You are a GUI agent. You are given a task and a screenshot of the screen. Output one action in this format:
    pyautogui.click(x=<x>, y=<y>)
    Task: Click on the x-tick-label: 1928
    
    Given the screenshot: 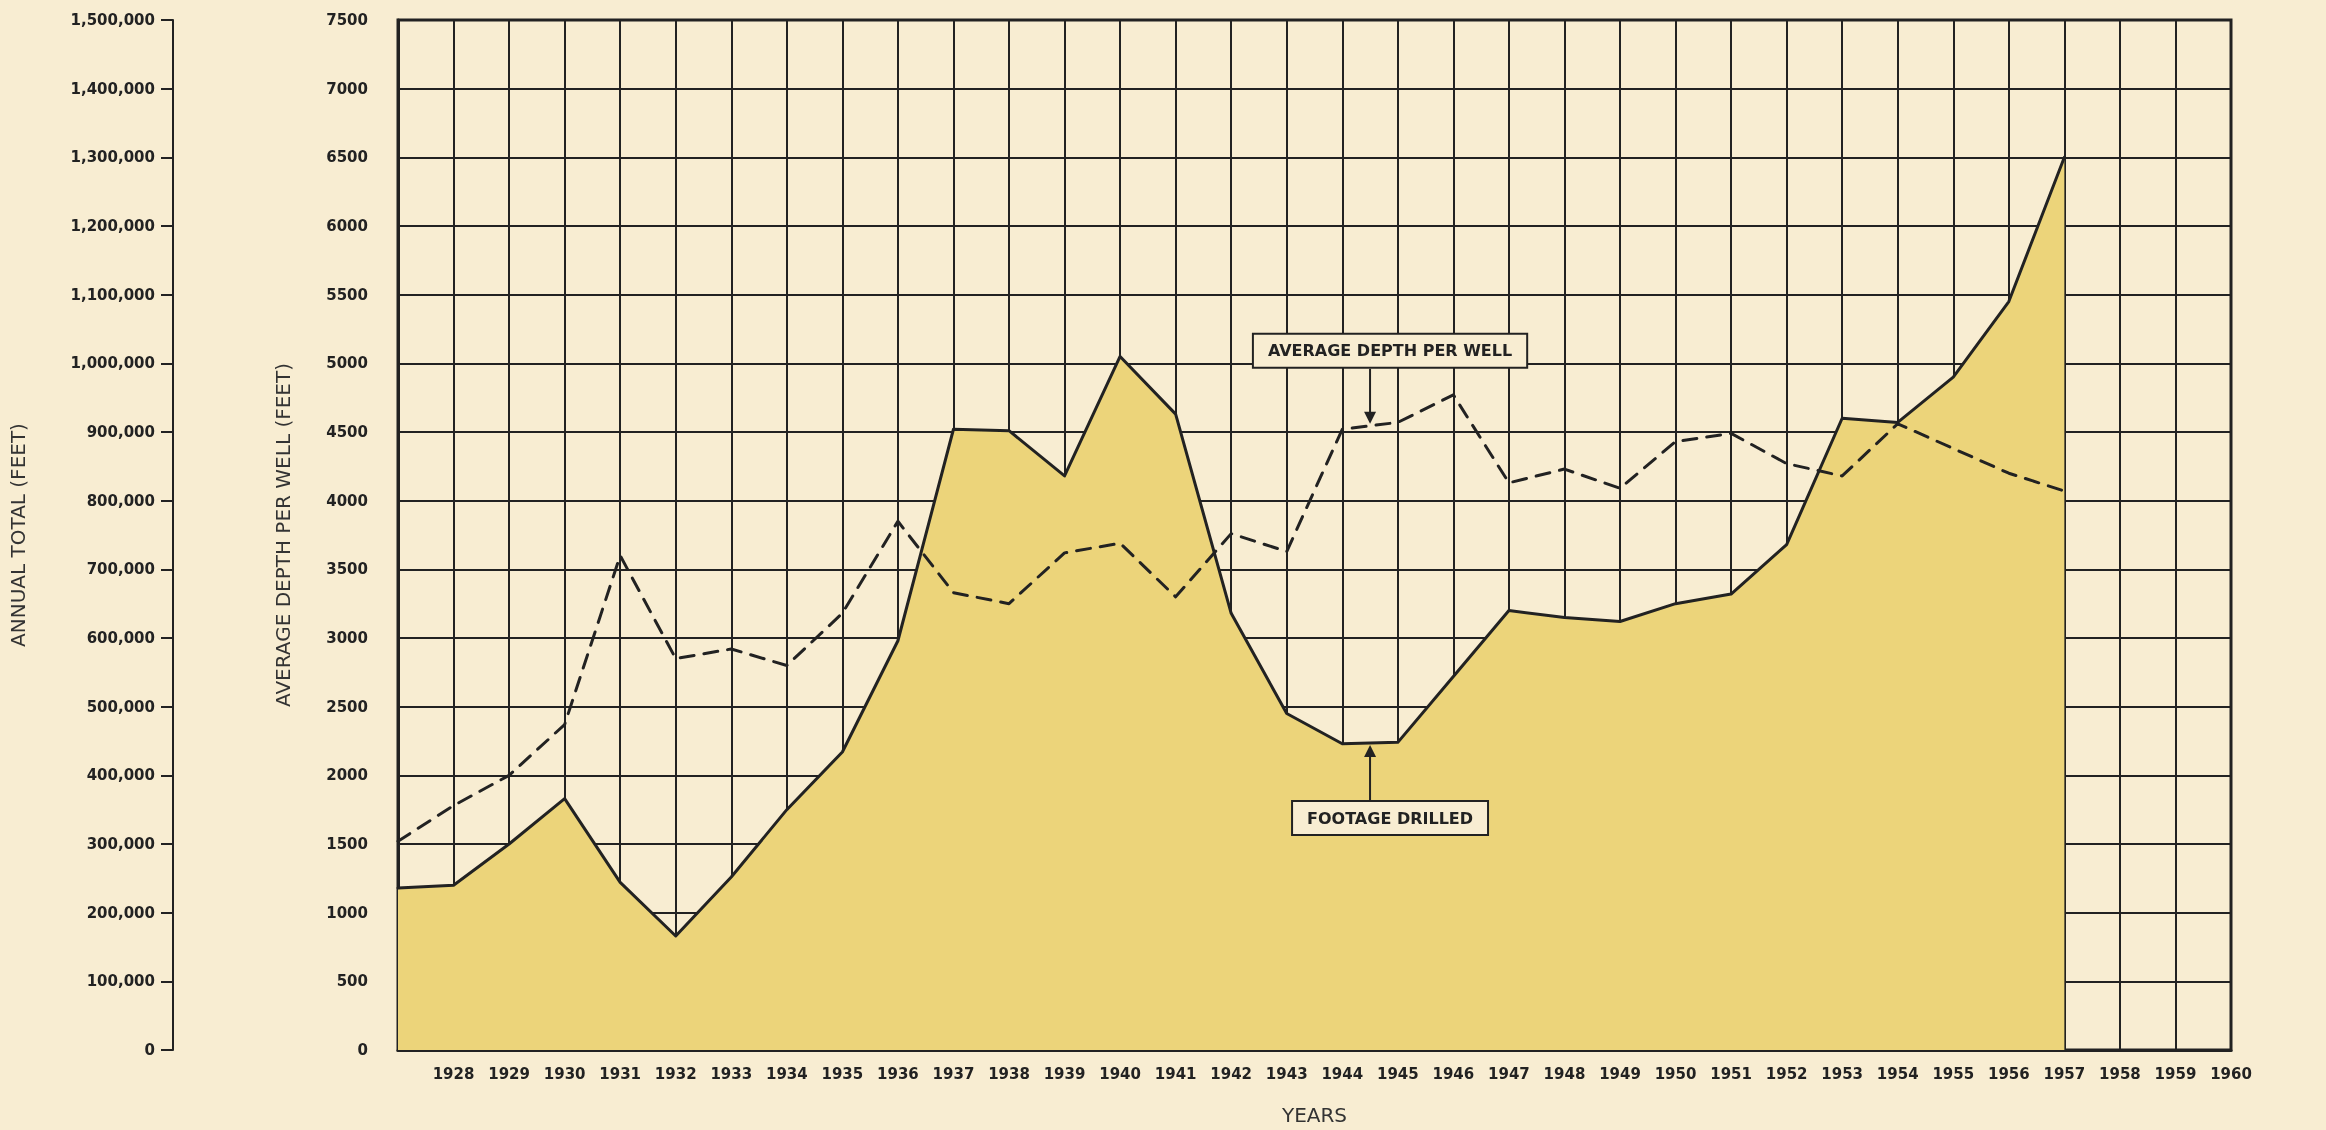 What is the action you would take?
    pyautogui.click(x=453, y=1073)
    